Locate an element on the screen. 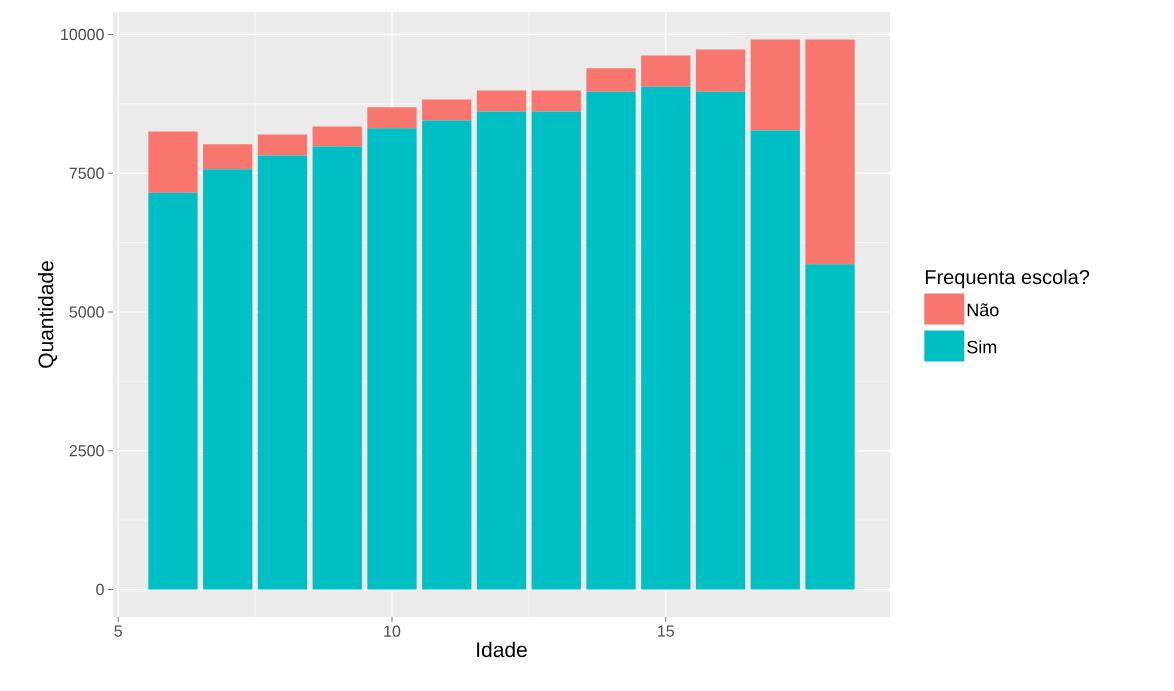 Image resolution: width=1174 pixels, height=691 pixels. legend-label: Sim is located at coordinates (982, 347).